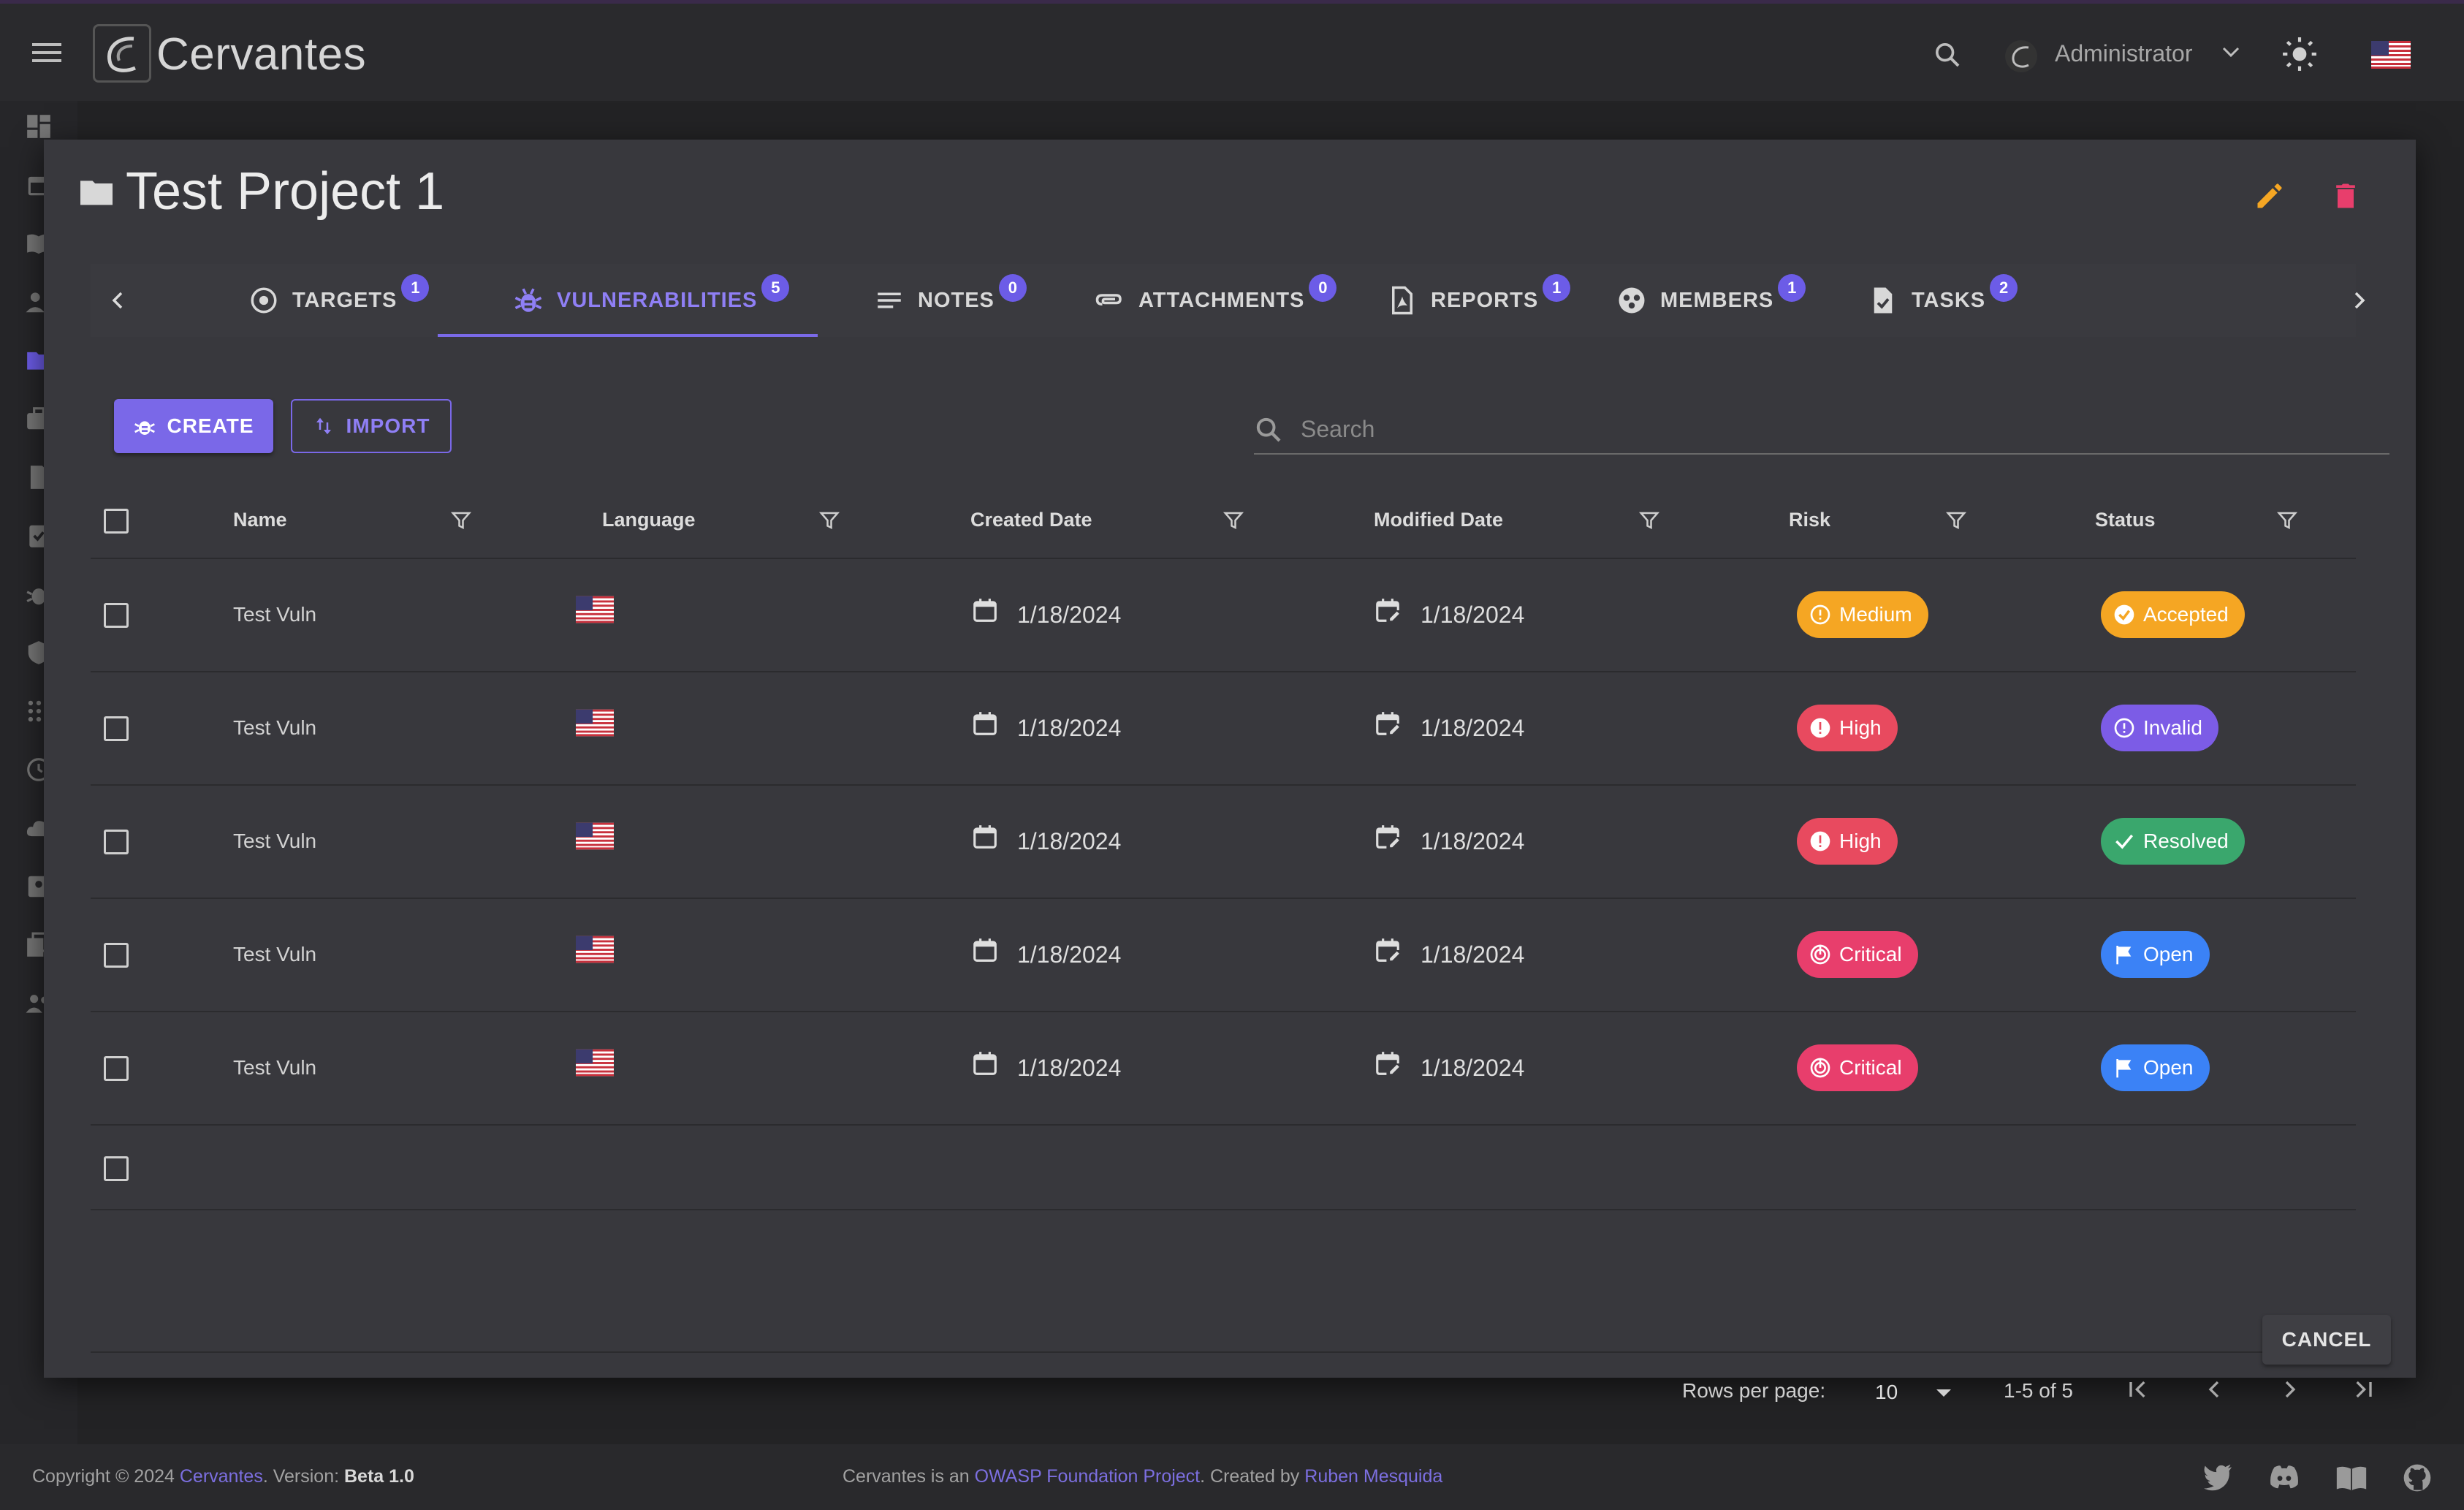 The image size is (2464, 1510). What do you see at coordinates (1069, 1068) in the screenshot?
I see `created-date: 1/18/2024` at bounding box center [1069, 1068].